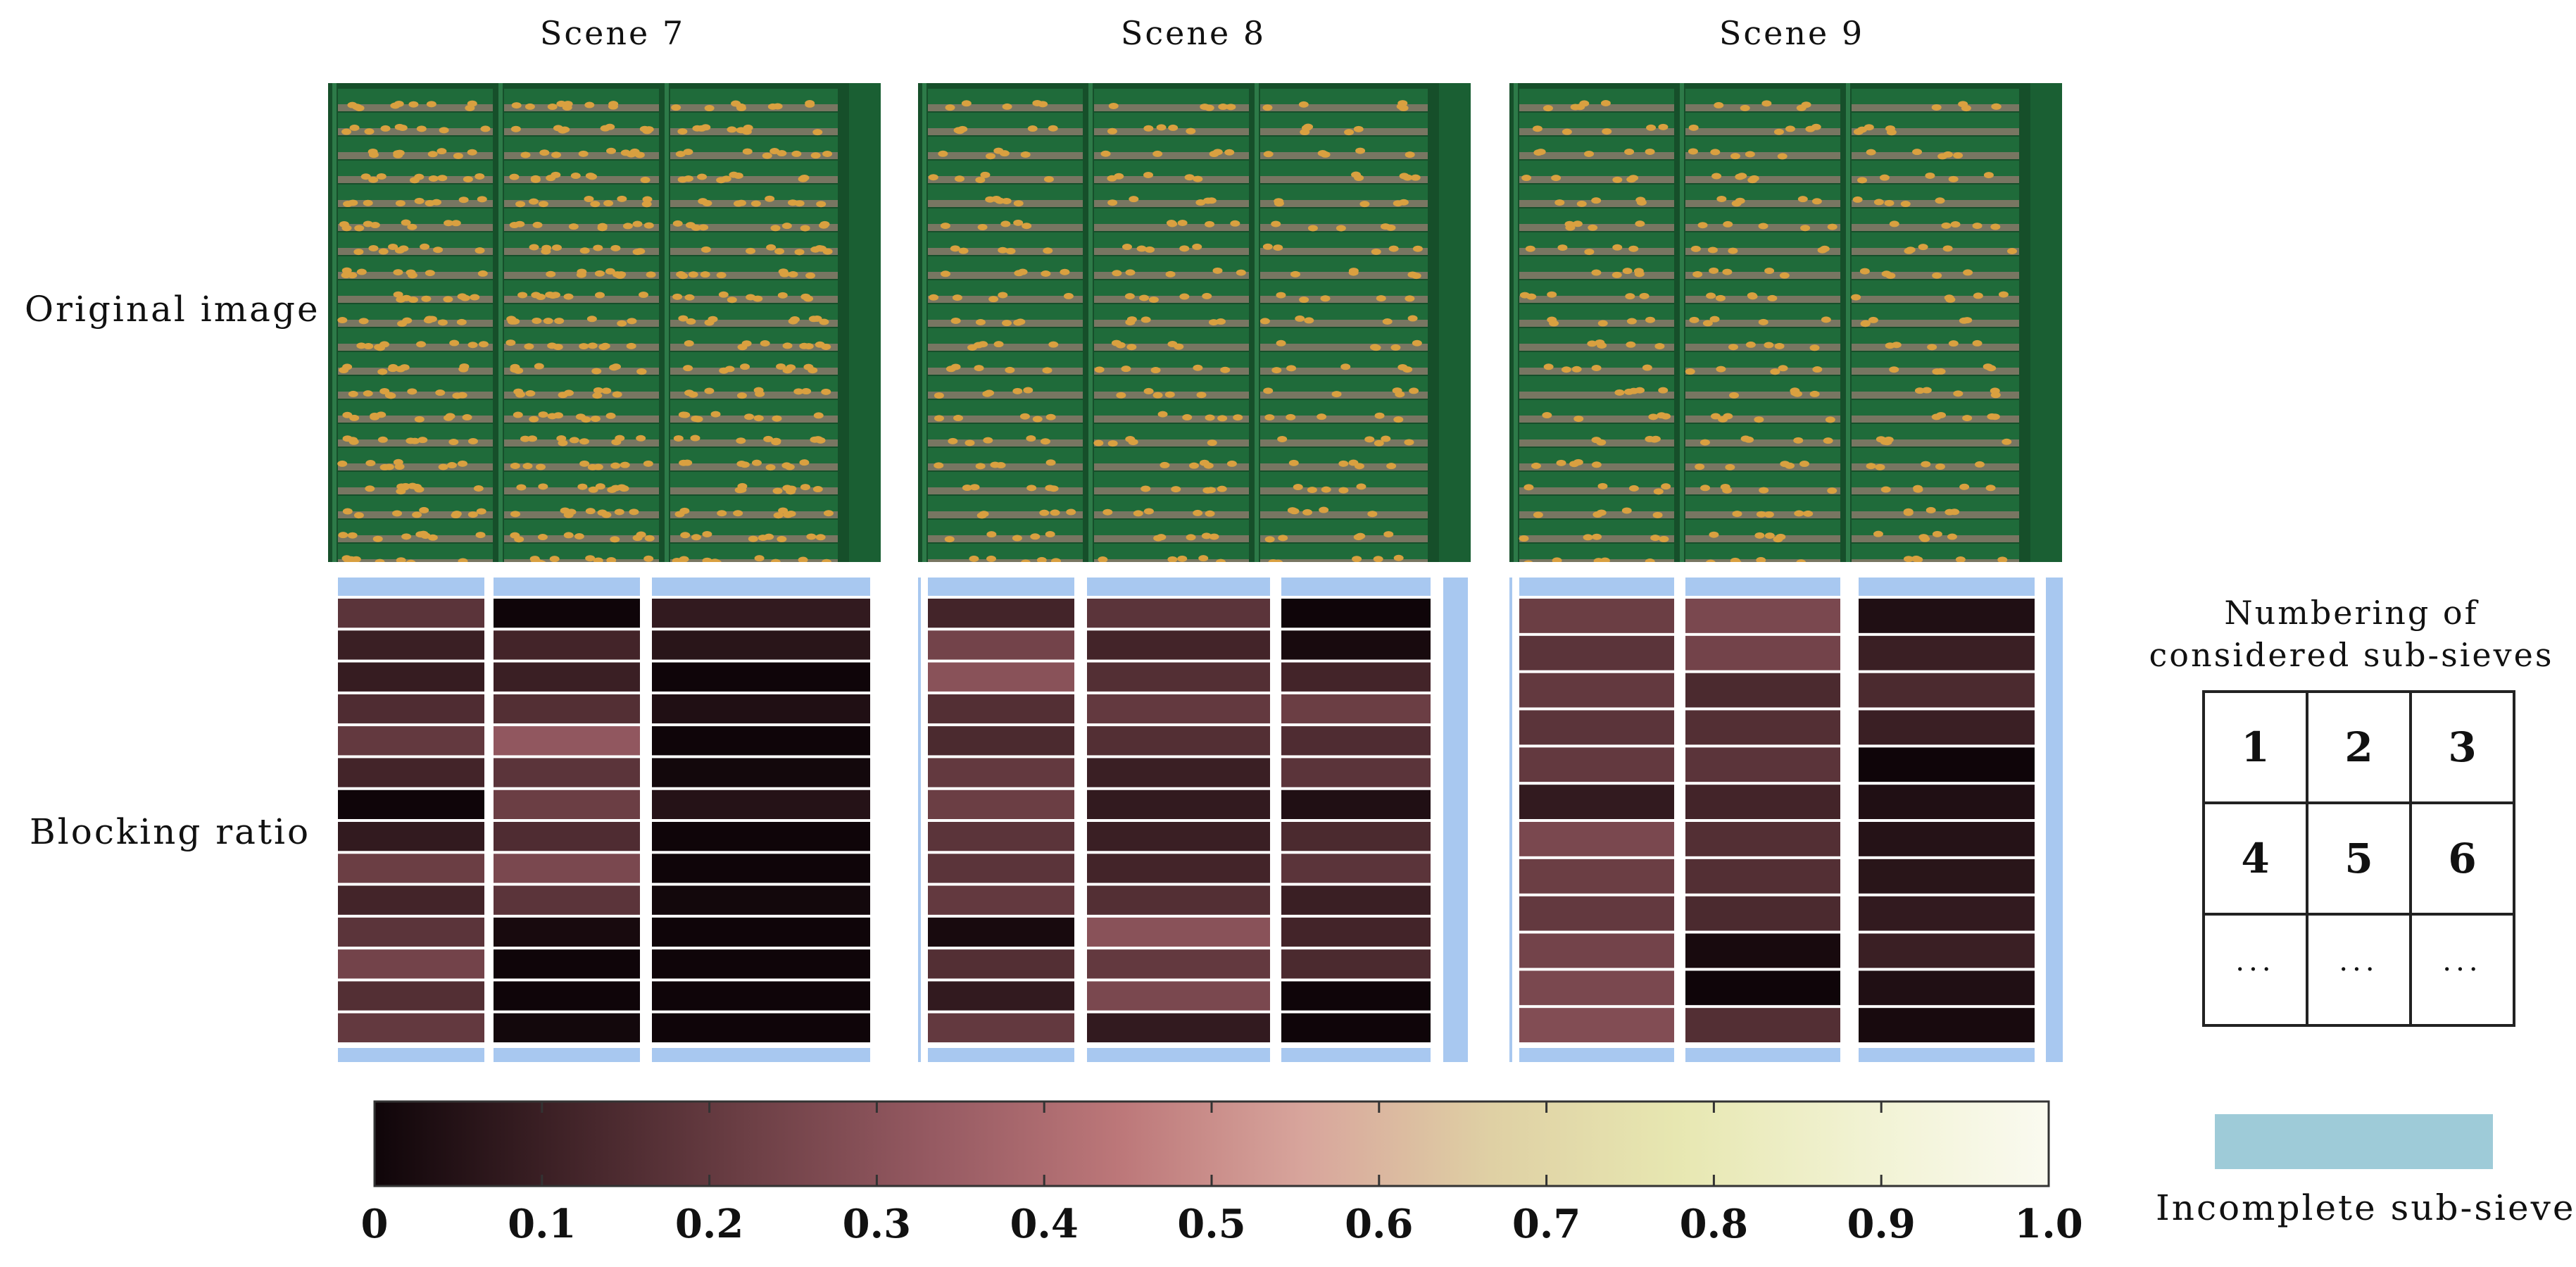 The height and width of the screenshot is (1267, 2576). Describe the element at coordinates (924, 323) in the screenshot. I see `sieve-rail` at that location.